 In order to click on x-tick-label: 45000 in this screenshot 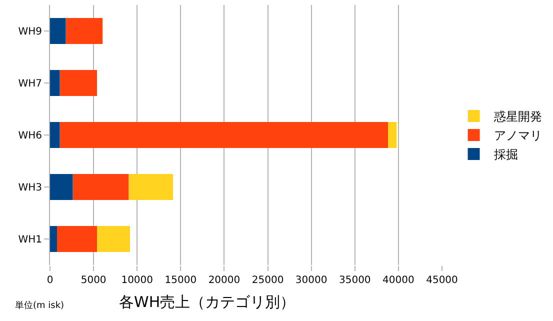, I will do `click(442, 280)`.